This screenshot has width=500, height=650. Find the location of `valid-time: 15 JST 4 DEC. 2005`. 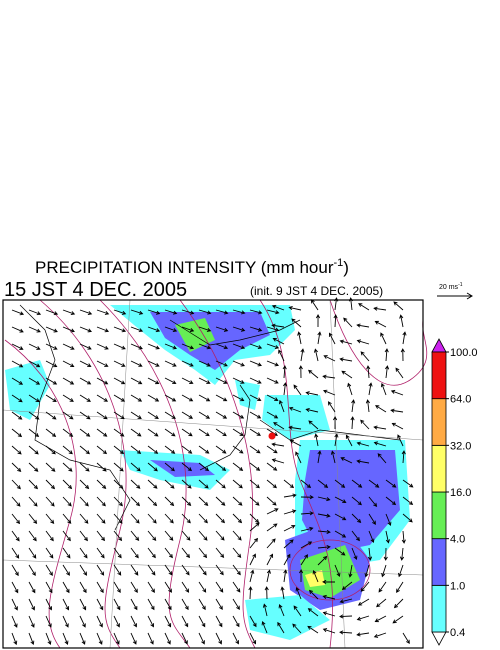

valid-time: 15 JST 4 DEC. 2005 is located at coordinates (95, 290).